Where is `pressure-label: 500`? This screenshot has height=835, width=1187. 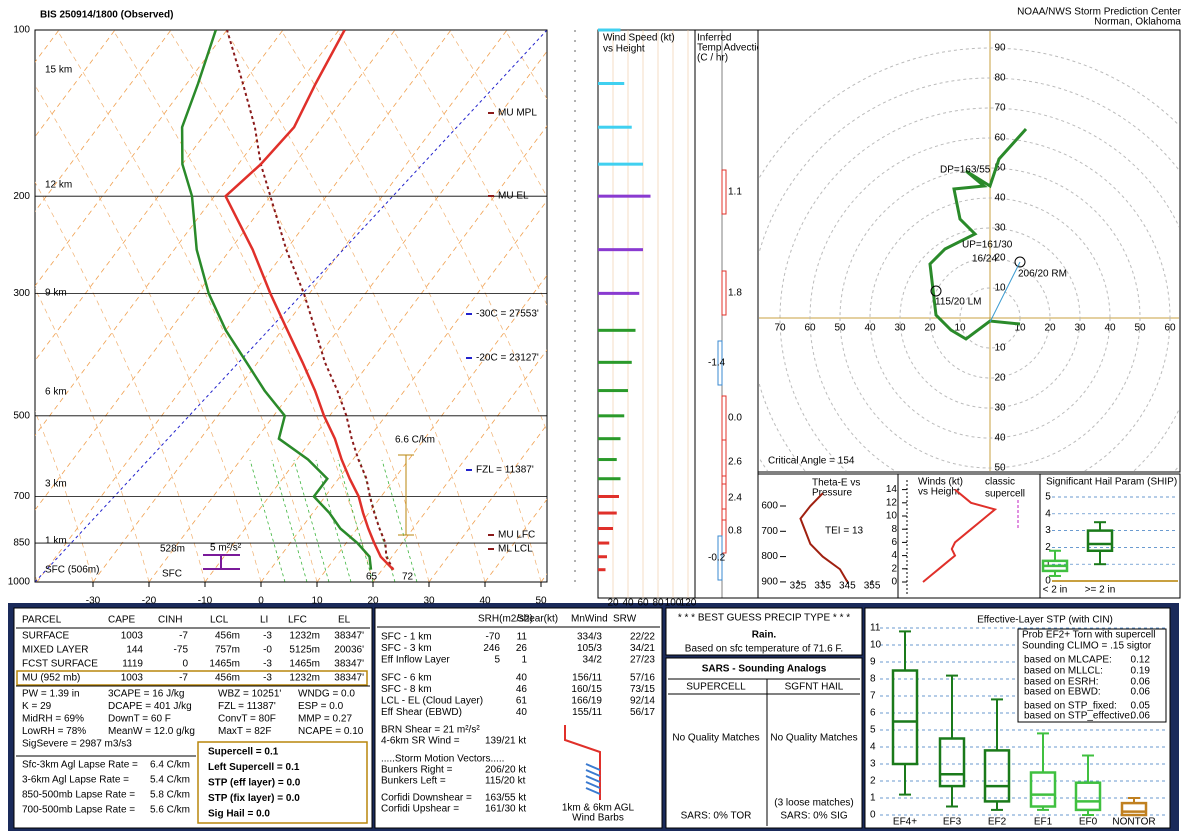 pressure-label: 500 is located at coordinates (21, 415).